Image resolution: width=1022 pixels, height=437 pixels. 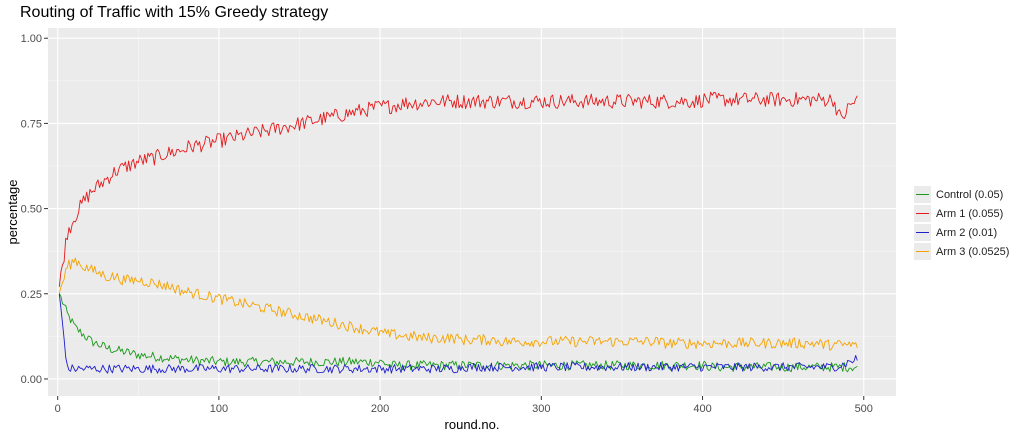 I want to click on legend-item-arm-3: Arm 3 (0.0525), so click(x=967, y=251).